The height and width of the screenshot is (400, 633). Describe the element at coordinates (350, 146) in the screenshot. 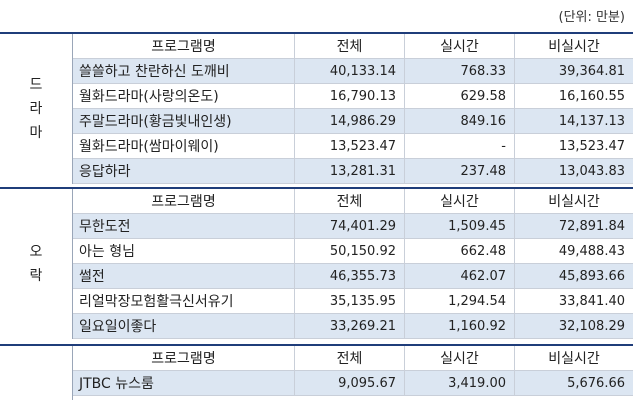

I see `total-value: 13,523.47` at that location.